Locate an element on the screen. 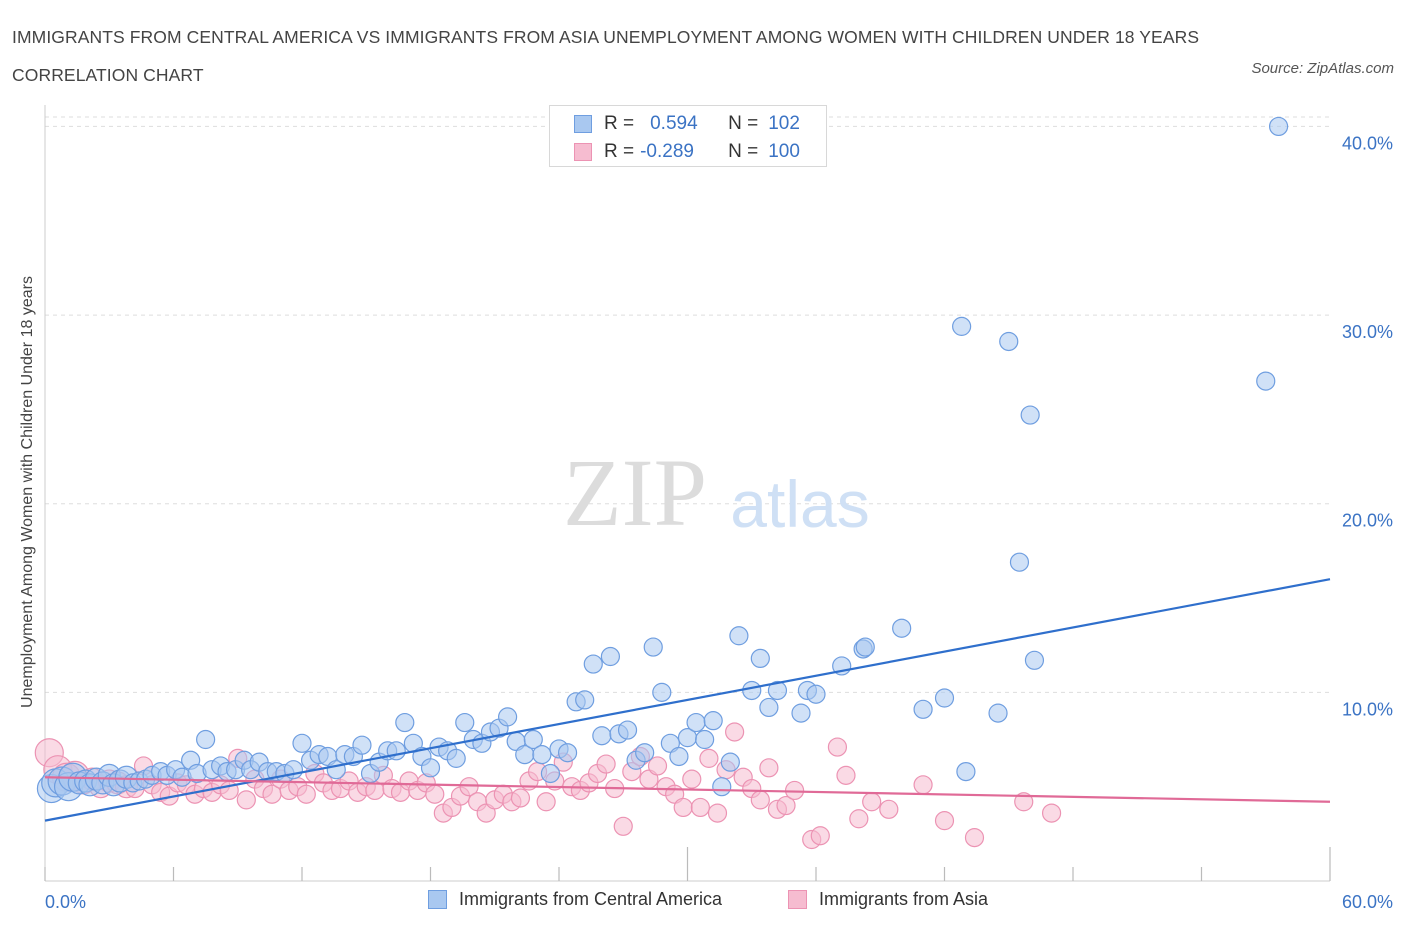 The image size is (1406, 930). y-tick-label: 20.0% is located at coordinates (1367, 521).